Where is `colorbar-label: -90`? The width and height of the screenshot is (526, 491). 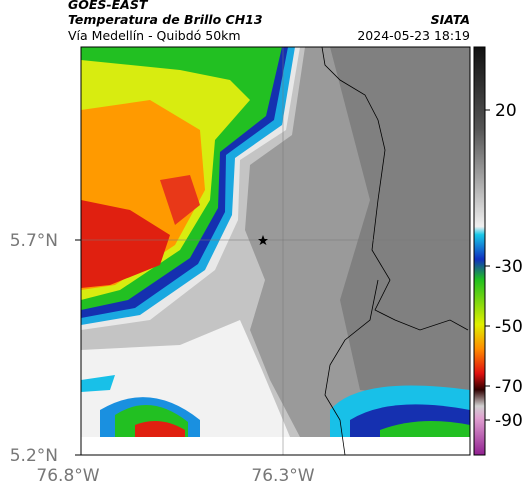
colorbar-label: -90 is located at coordinates (509, 421).